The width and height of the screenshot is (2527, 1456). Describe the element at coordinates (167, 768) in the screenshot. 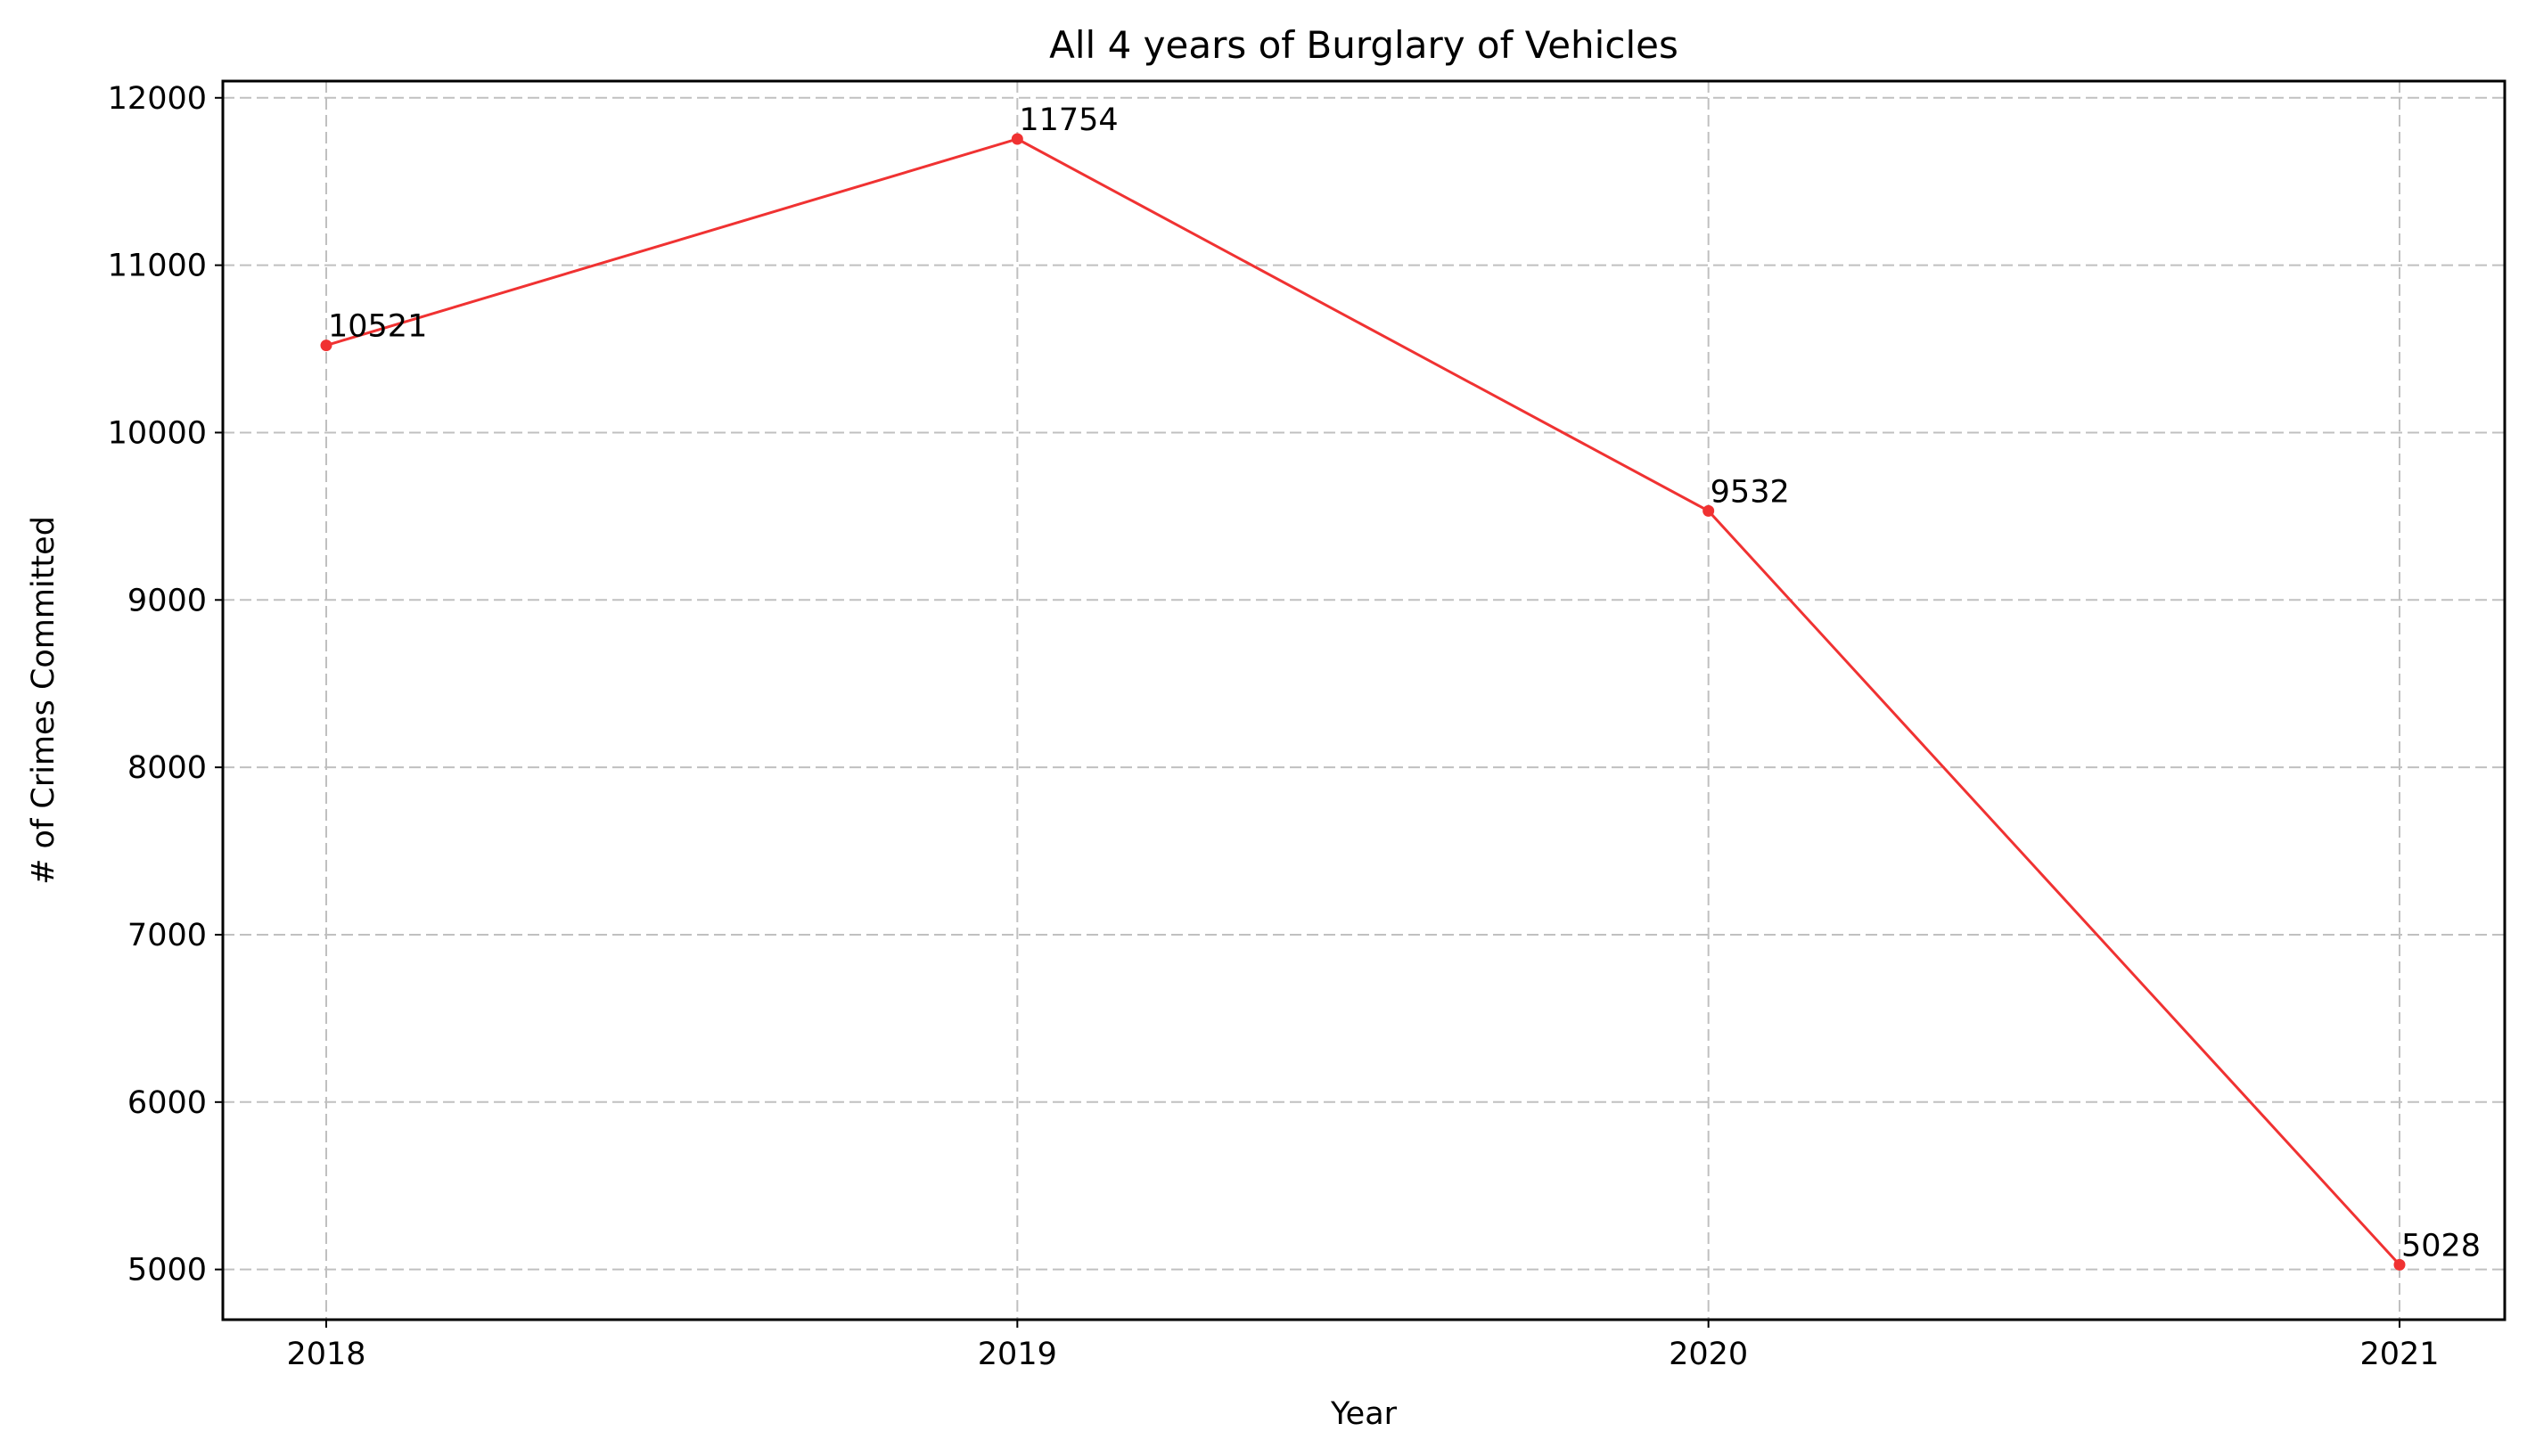

I see `y-tick-label: 8000` at that location.